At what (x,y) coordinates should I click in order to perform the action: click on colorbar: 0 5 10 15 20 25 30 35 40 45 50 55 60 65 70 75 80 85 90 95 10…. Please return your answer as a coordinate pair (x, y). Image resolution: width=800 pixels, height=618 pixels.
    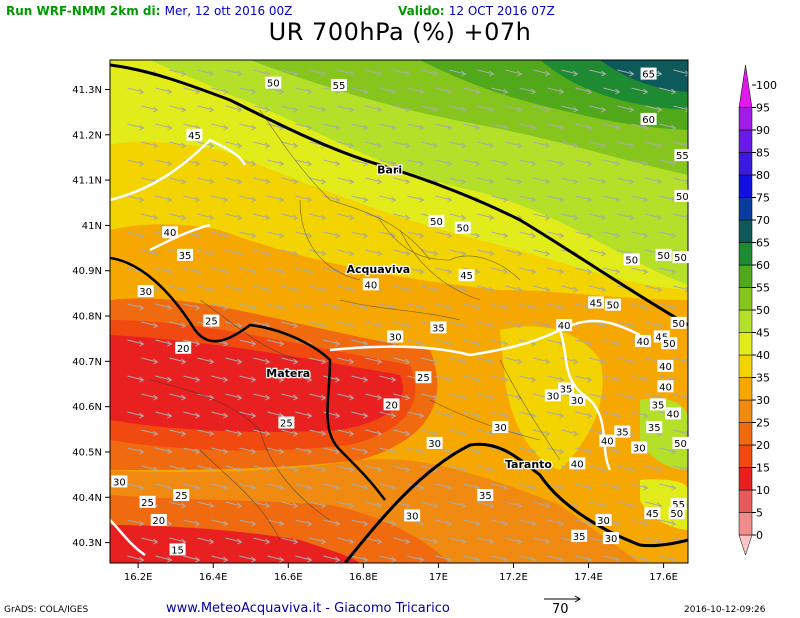
    Looking at the image, I should click on (757, 310).